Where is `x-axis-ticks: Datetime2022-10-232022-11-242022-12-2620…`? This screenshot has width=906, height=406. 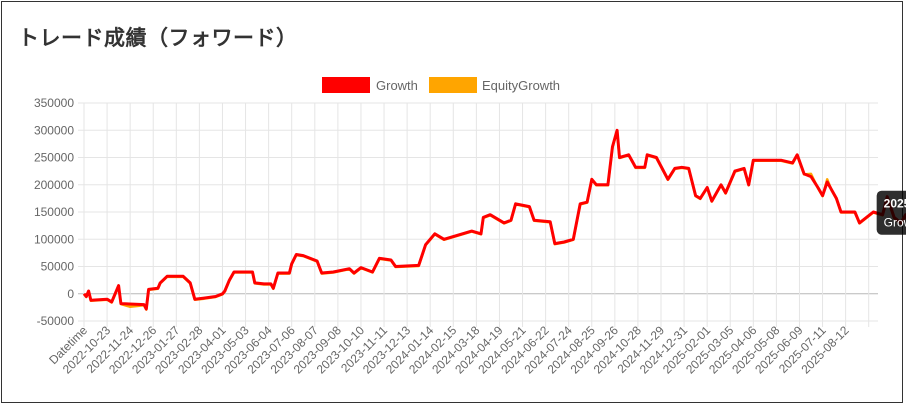 x-axis-ticks: Datetime2022-10-232022-11-242022-12-2620… is located at coordinates (449, 350).